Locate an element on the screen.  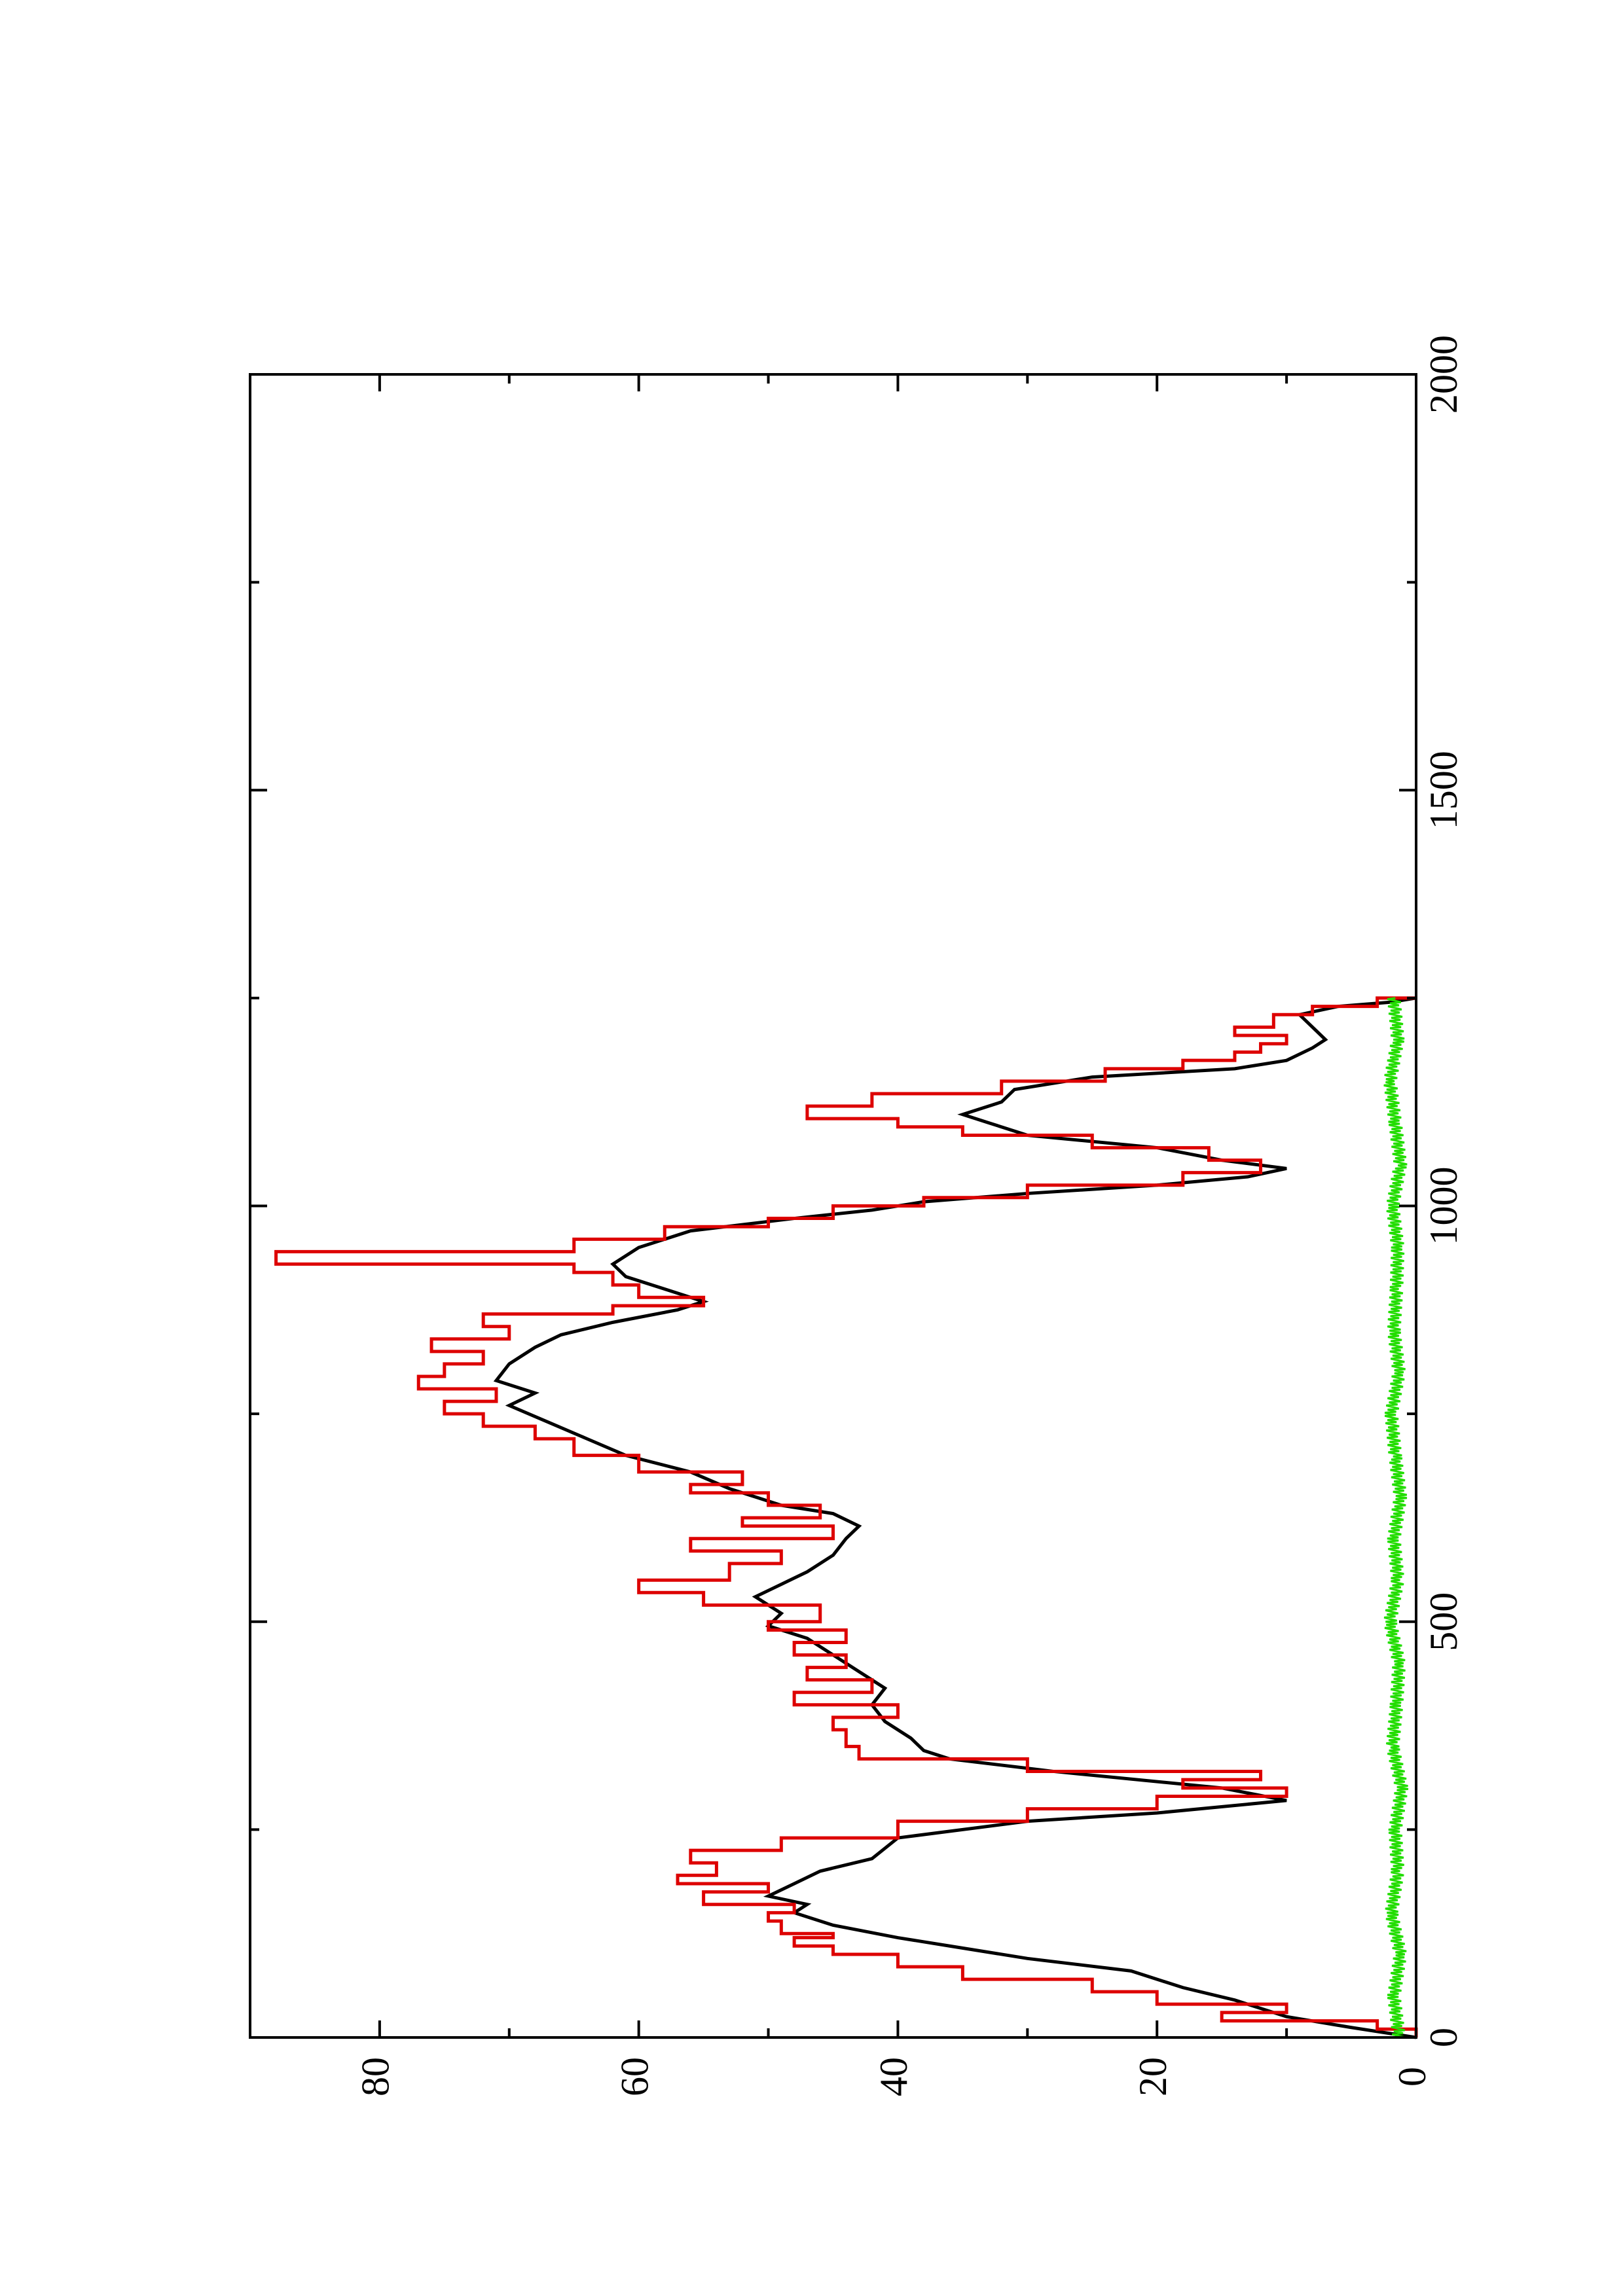
y-tick-label: 80 is located at coordinates (375, 2076).